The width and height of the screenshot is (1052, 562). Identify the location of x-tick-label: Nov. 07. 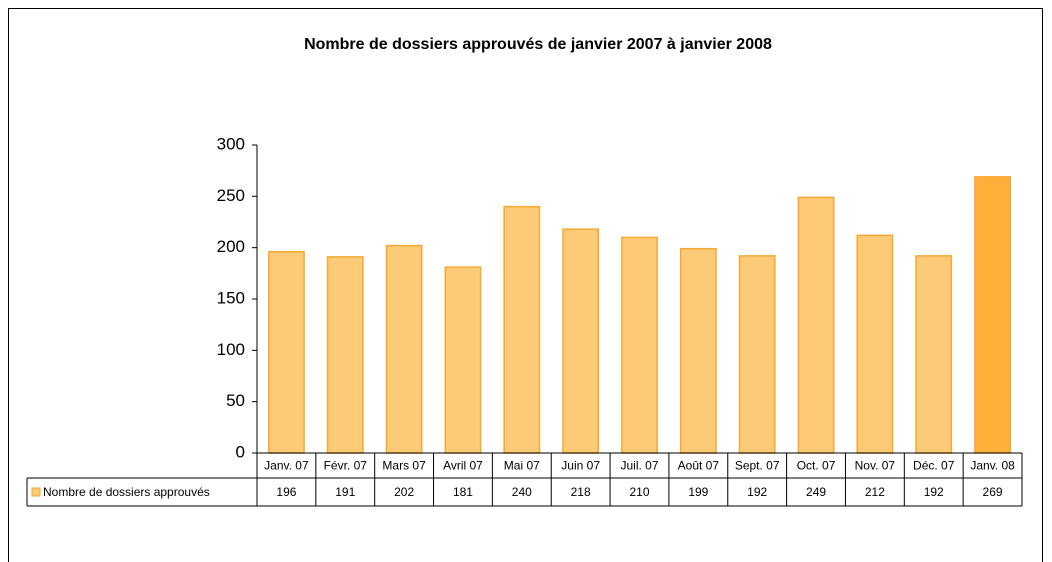
(875, 466).